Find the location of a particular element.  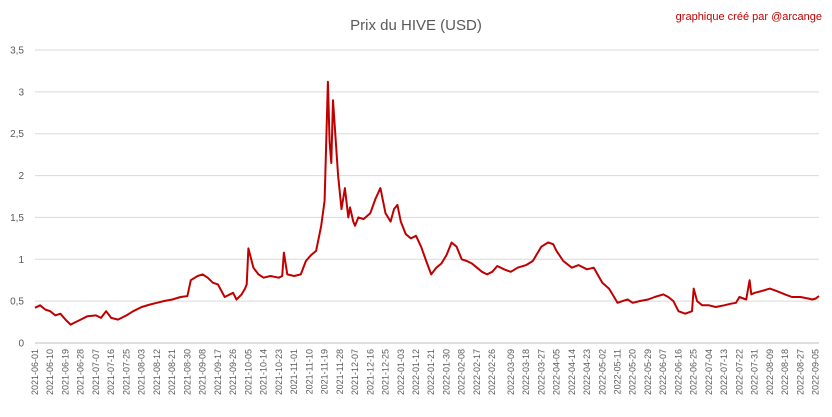

x-tick-label: 2021-08-30 is located at coordinates (187, 372).